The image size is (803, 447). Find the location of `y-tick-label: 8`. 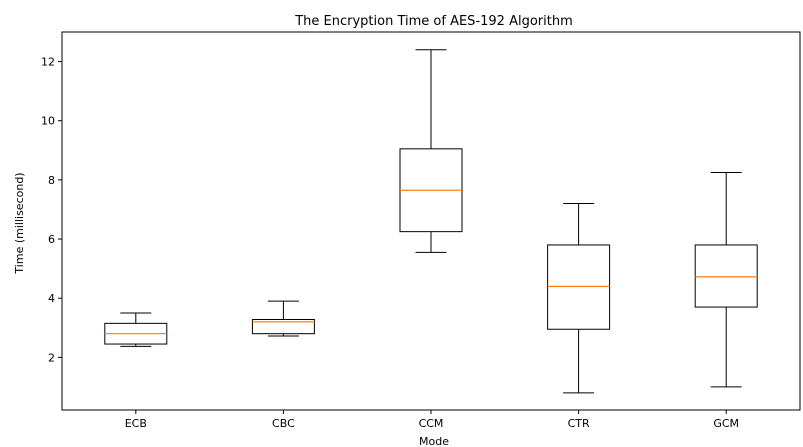

y-tick-label: 8 is located at coordinates (51, 180).